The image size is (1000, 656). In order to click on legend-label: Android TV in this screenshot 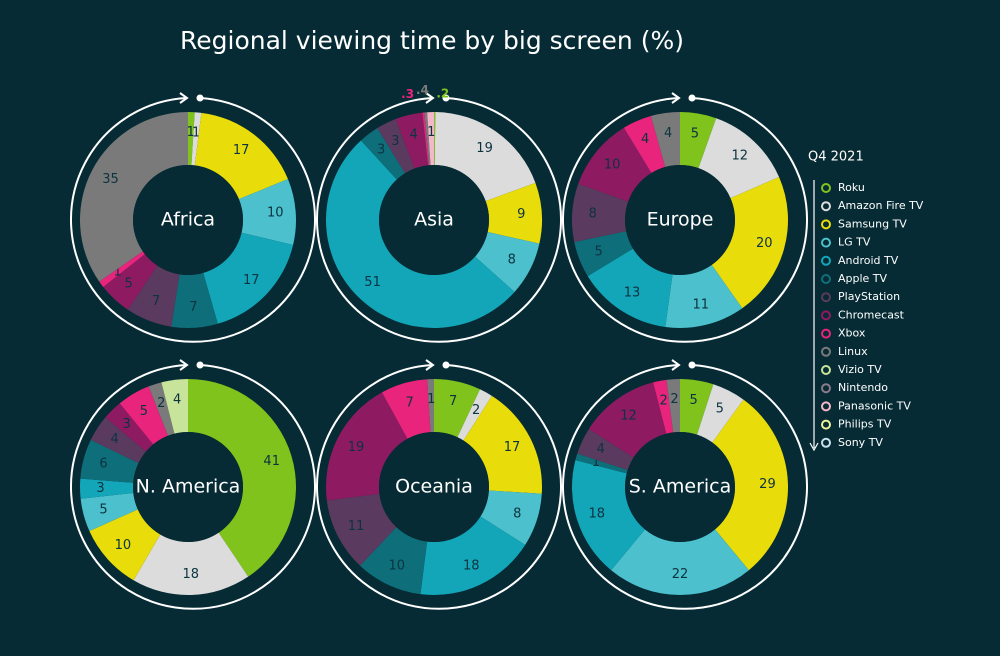, I will do `click(868, 260)`.